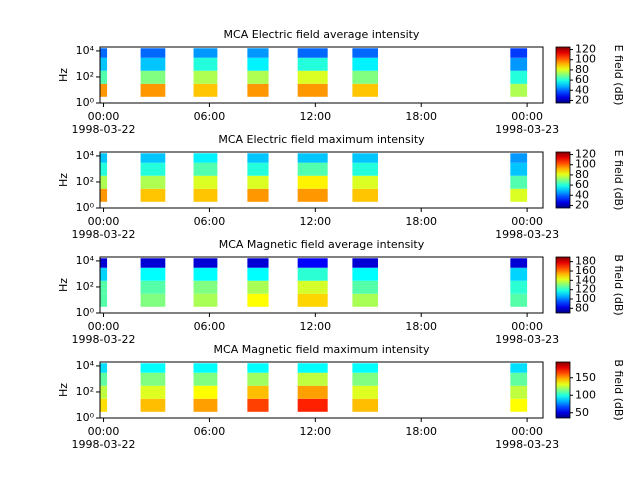 The height and width of the screenshot is (484, 640). What do you see at coordinates (210, 116) in the screenshot?
I see `x-tick-label: 06:00` at bounding box center [210, 116].